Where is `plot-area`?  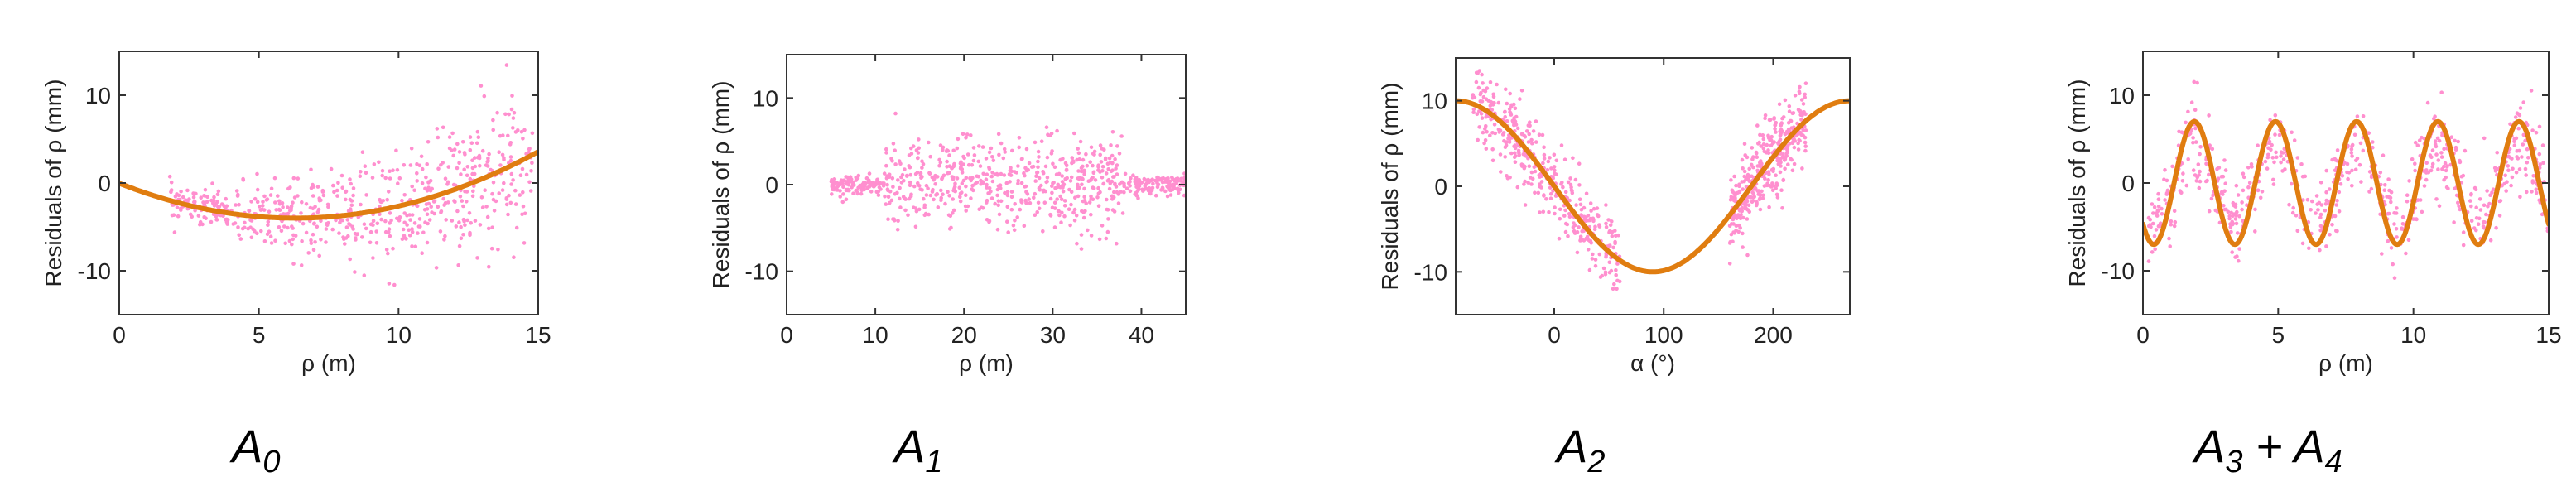 plot-area is located at coordinates (1653, 180).